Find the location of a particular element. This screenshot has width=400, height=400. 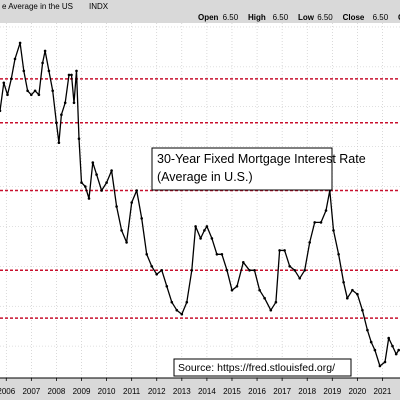

index-tag: INDX is located at coordinates (99, 6).